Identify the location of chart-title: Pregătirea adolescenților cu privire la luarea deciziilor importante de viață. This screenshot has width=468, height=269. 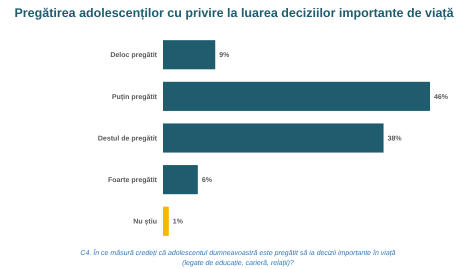
(234, 13).